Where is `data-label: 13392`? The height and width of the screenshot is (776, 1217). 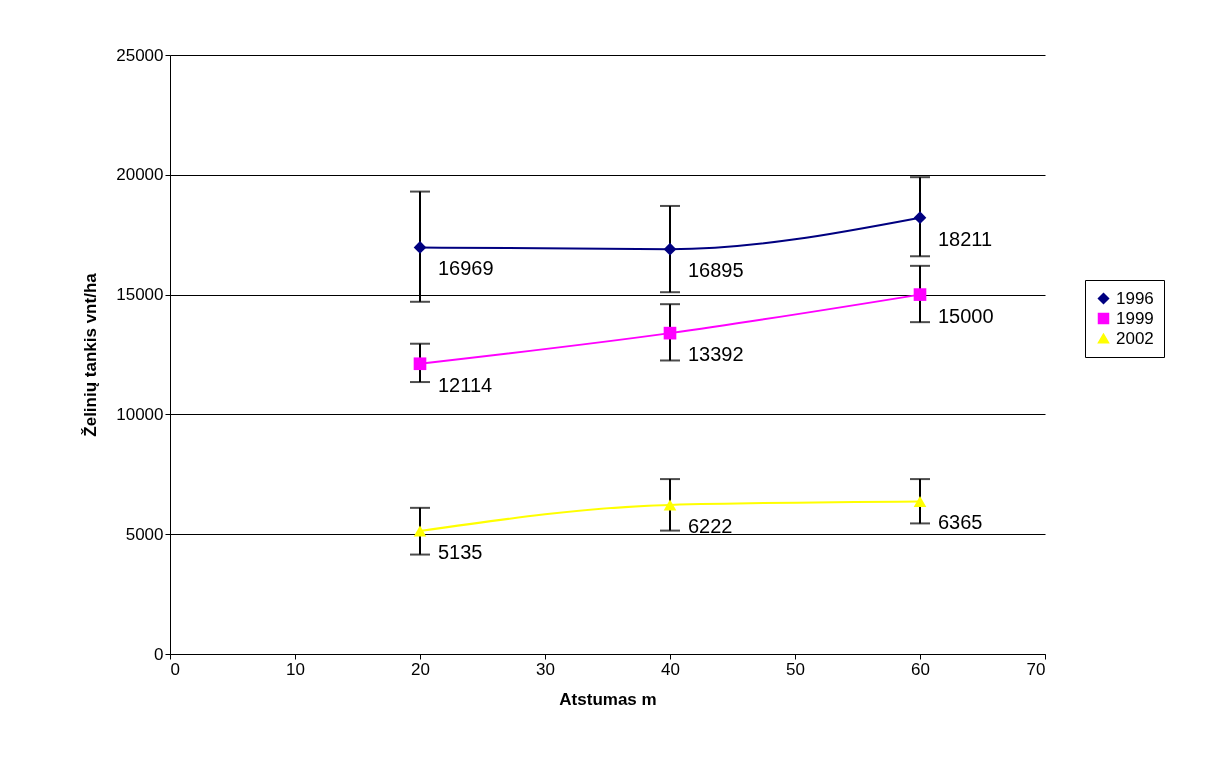
data-label: 13392 is located at coordinates (716, 354).